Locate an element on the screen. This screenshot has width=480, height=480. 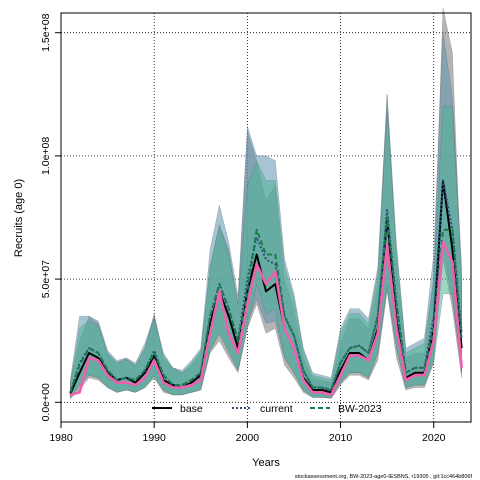
legend: base current BW-2023 is located at coordinates (267, 409).